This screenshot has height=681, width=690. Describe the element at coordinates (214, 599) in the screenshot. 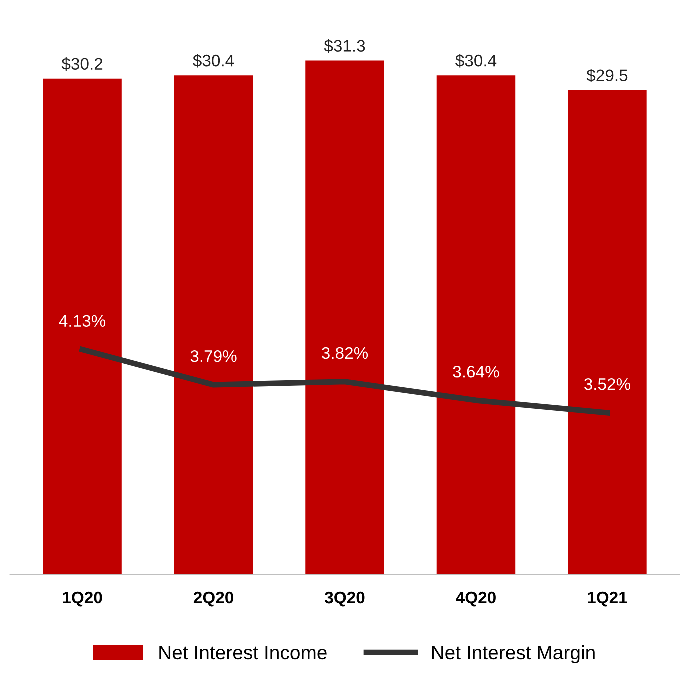

I see `x-tick-label: 2Q20` at that location.